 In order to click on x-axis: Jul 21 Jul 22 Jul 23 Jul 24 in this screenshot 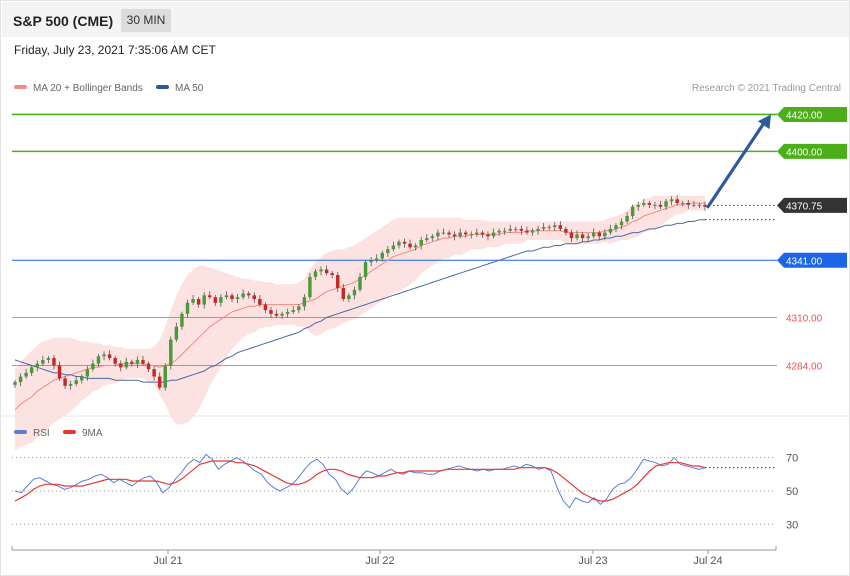, I will do `click(438, 558)`.